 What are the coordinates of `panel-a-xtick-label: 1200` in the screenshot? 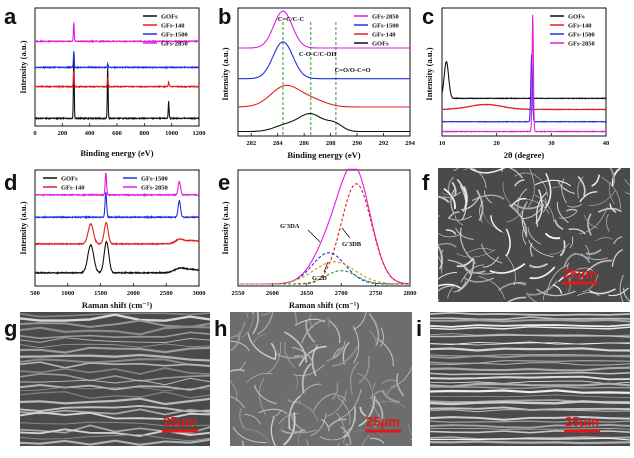 It's located at (199, 133).